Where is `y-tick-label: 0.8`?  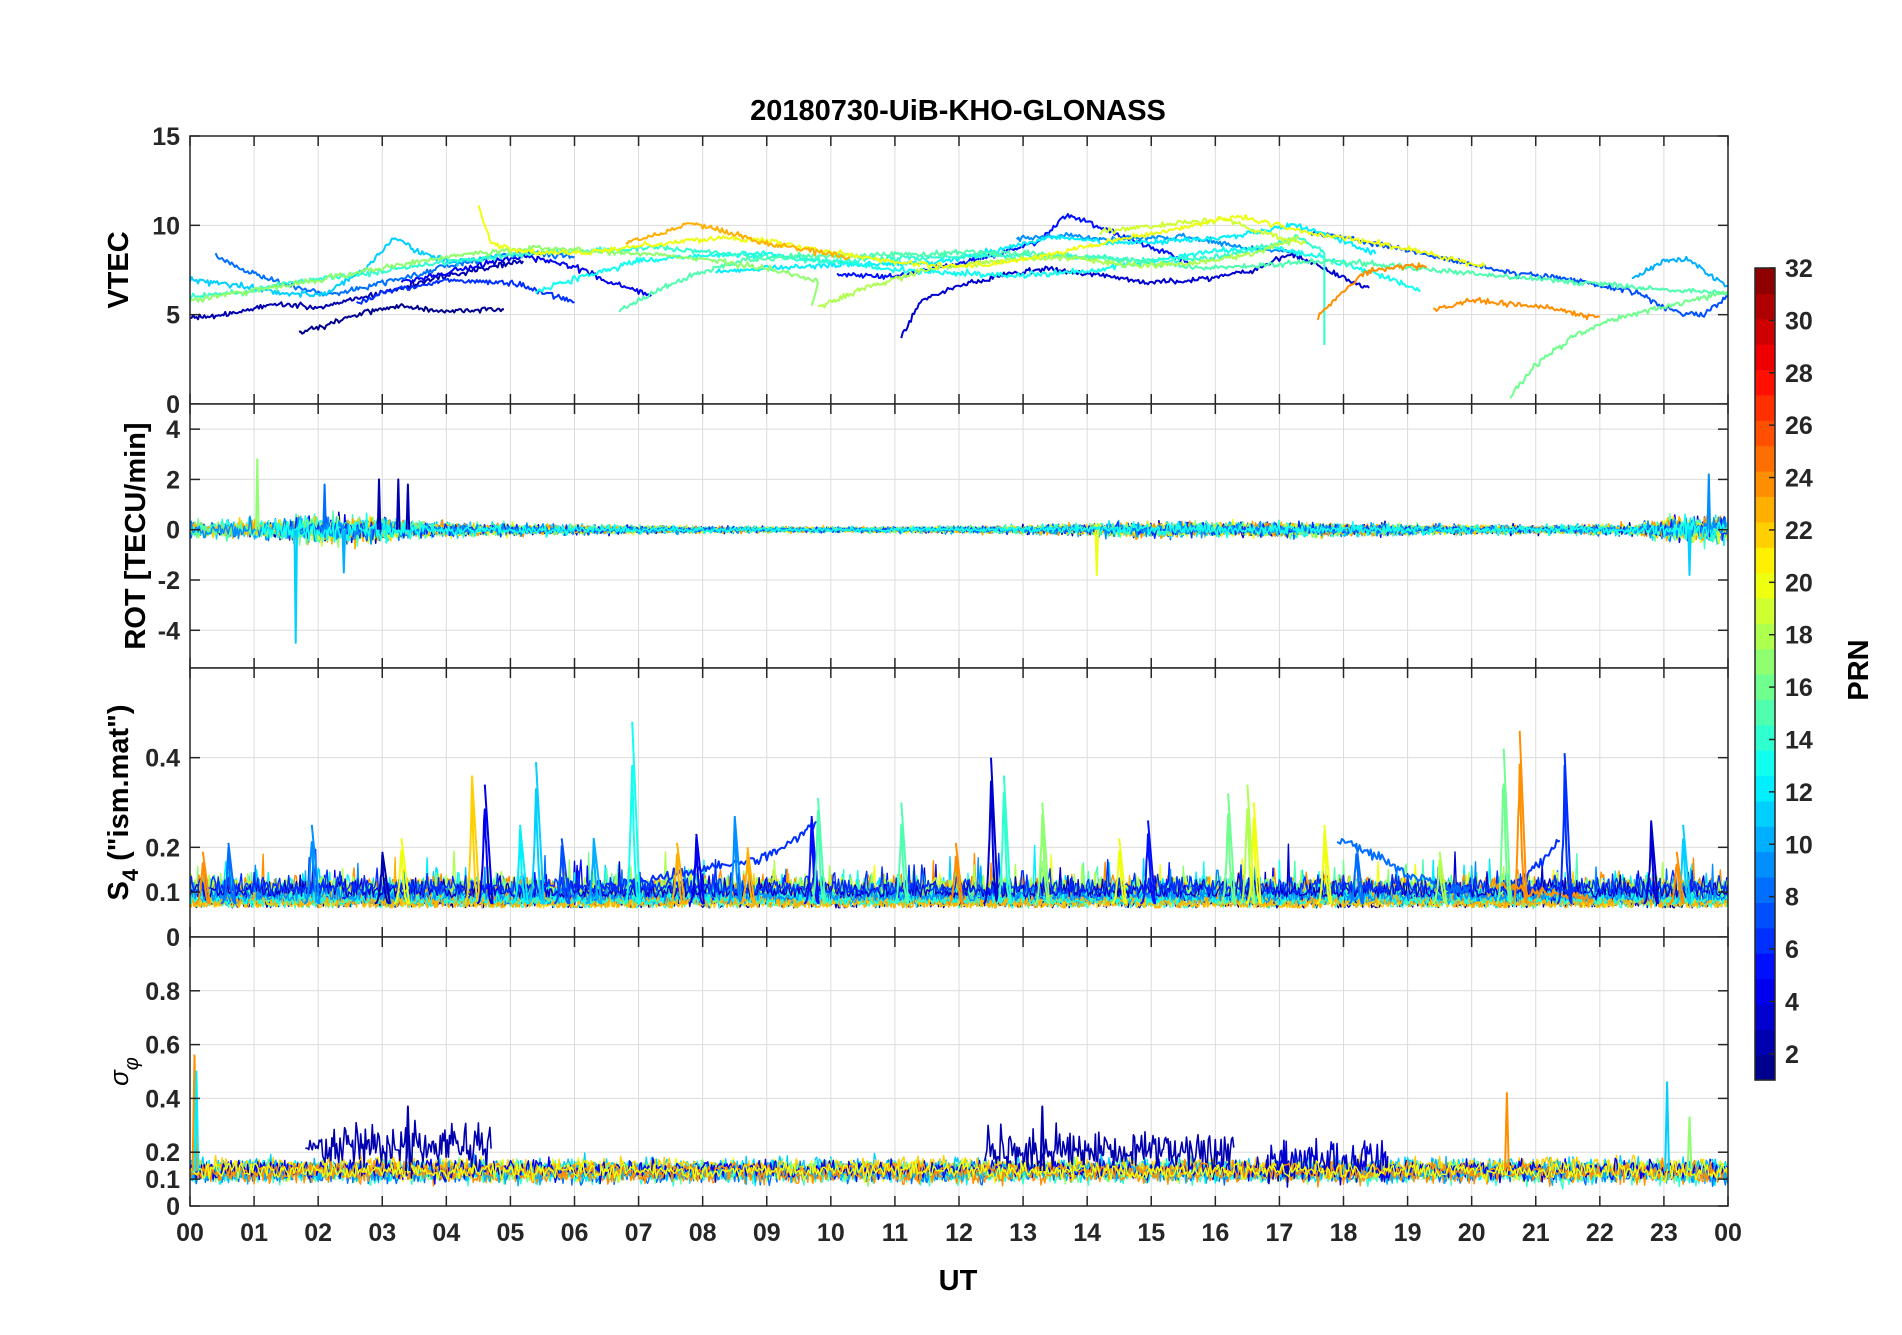 y-tick-label: 0.8 is located at coordinates (162, 992).